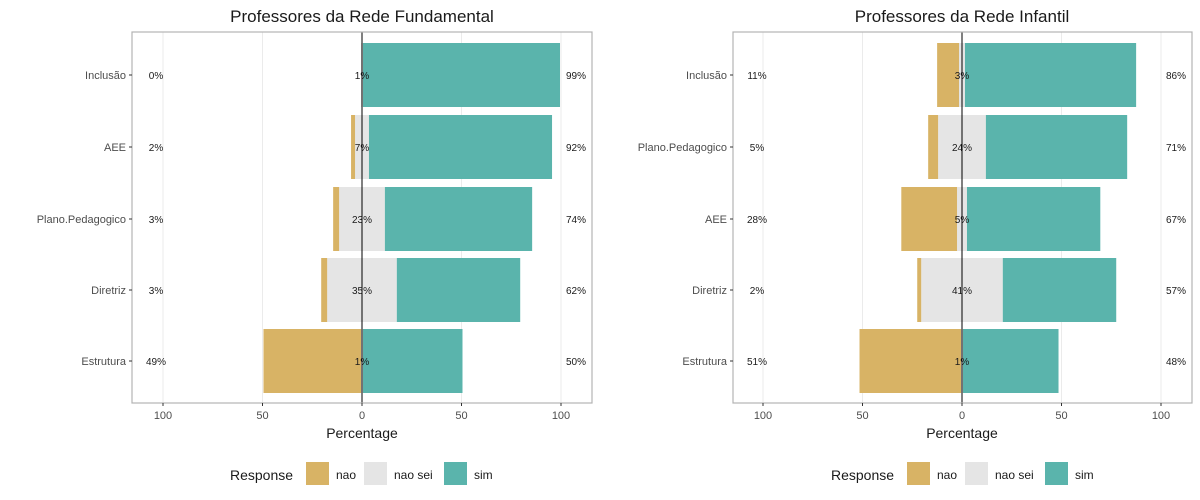 Image resolution: width=1200 pixels, height=500 pixels. I want to click on left-pct-label: 0%, so click(156, 76).